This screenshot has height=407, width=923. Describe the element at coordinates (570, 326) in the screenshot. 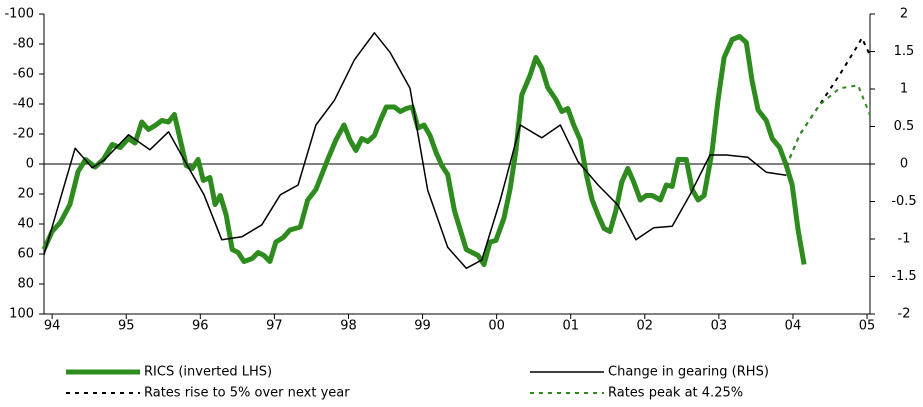

I see `x-tick-label: 01` at that location.